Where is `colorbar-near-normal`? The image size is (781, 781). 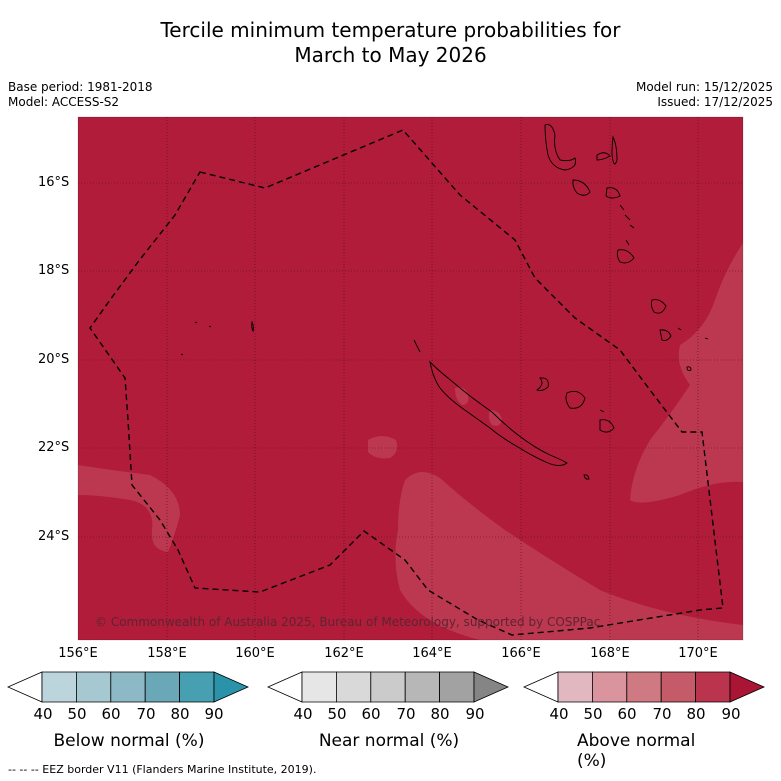
colorbar-near-normal is located at coordinates (388, 687).